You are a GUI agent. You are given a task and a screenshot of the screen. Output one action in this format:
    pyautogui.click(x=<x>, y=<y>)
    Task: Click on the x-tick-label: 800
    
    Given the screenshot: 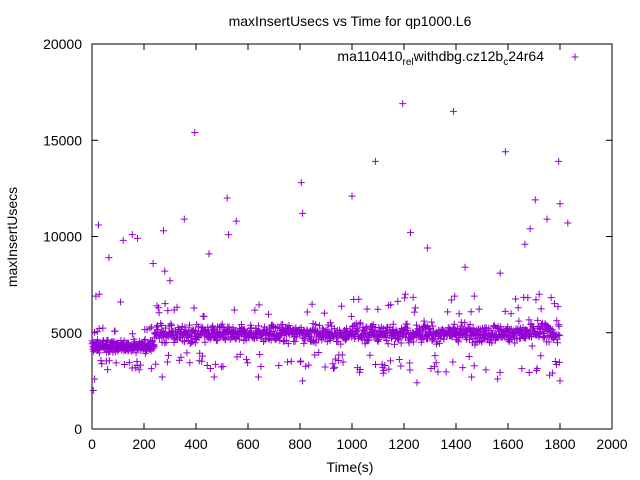 What is the action you would take?
    pyautogui.click(x=300, y=444)
    